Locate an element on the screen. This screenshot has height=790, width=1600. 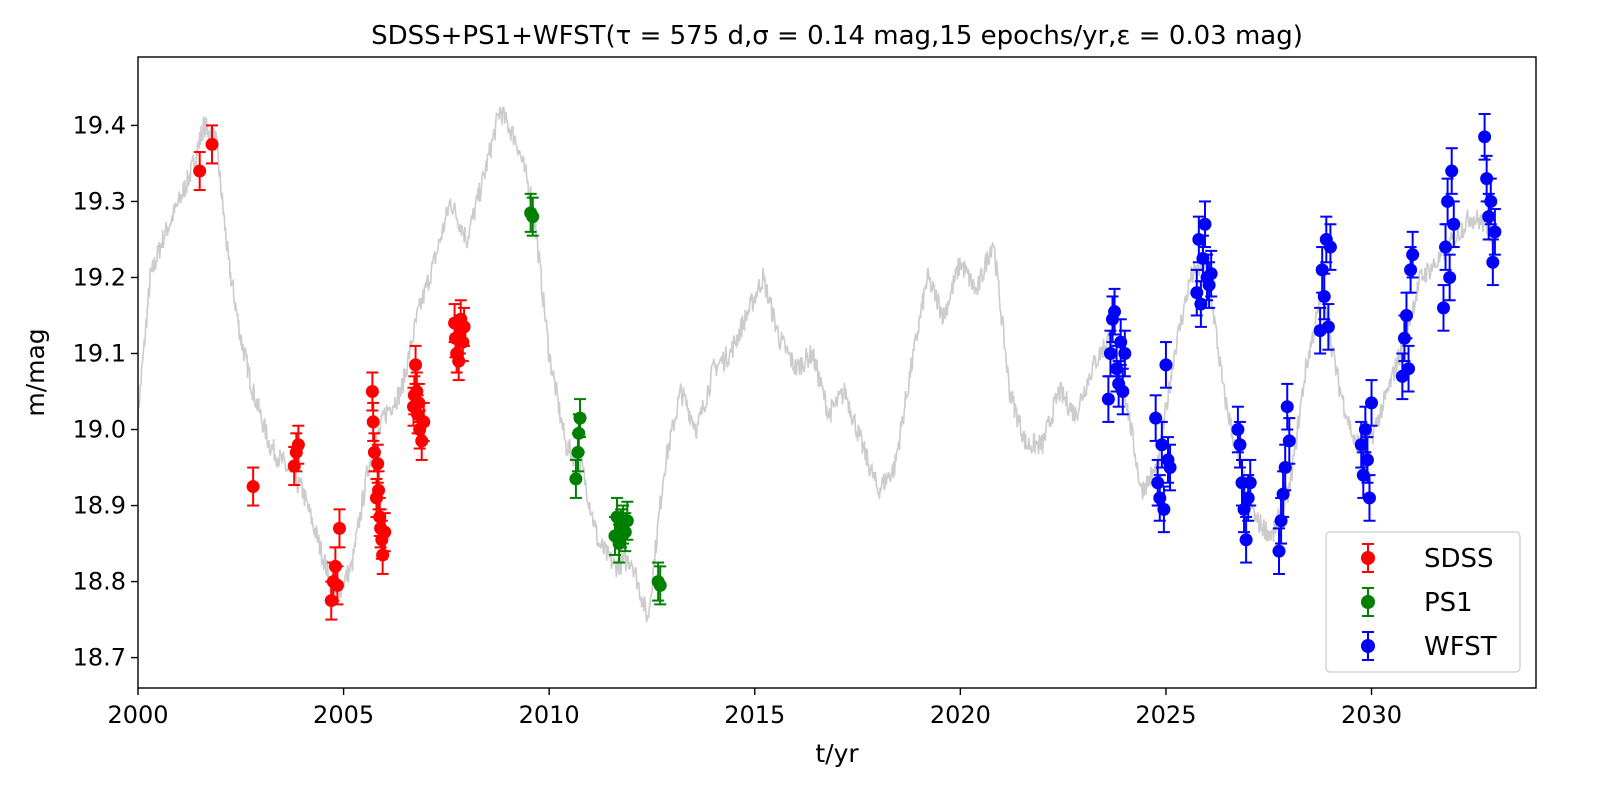
x-axis: 2000 2005 2010 2015 2020 2025 2030 is located at coordinates (754, 708).